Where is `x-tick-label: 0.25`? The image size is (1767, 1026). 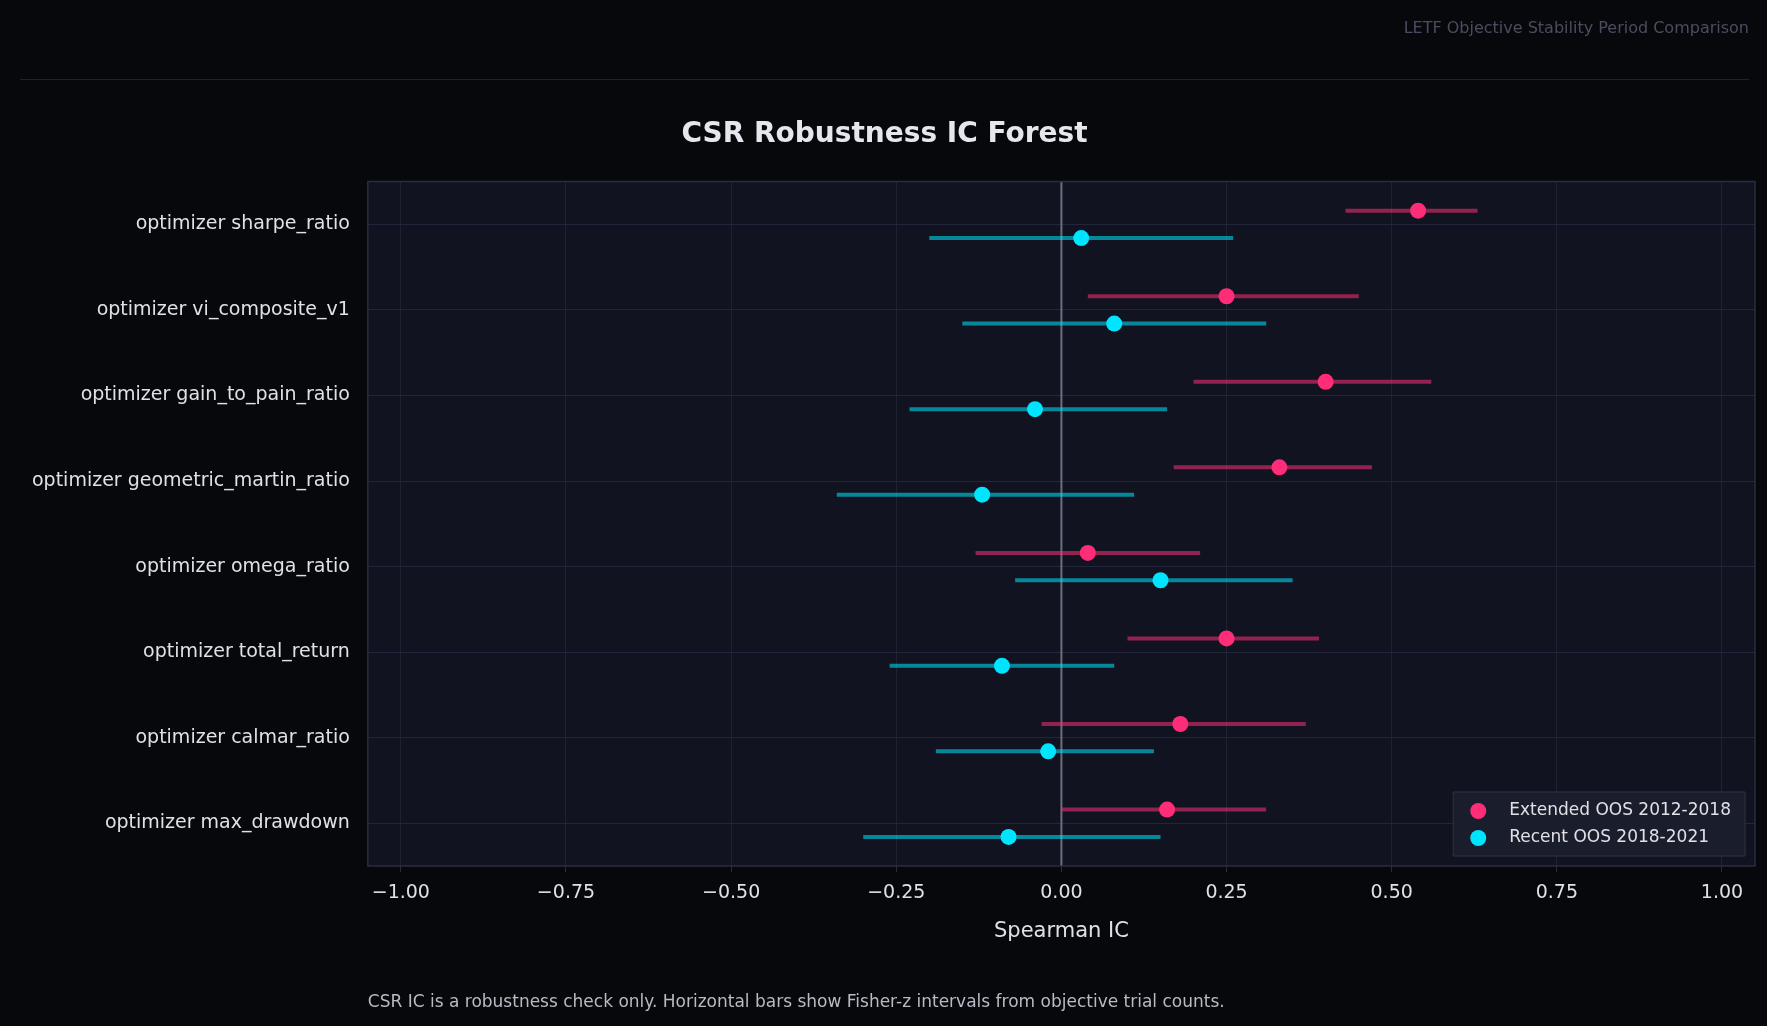
x-tick-label: 0.25 is located at coordinates (1226, 891).